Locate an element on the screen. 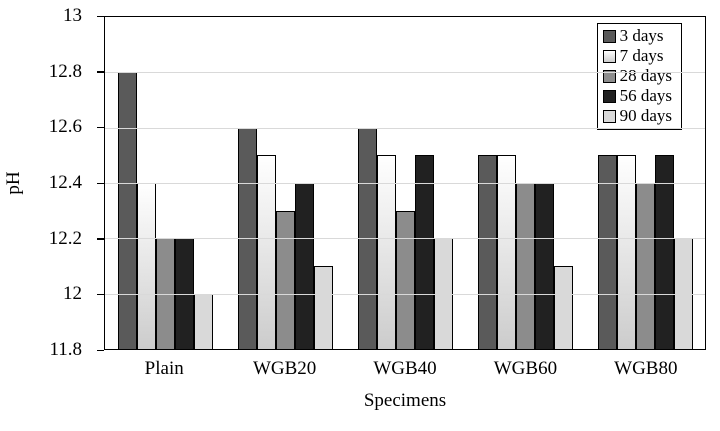  y-tick-label: 11.8 is located at coordinates (65, 349).